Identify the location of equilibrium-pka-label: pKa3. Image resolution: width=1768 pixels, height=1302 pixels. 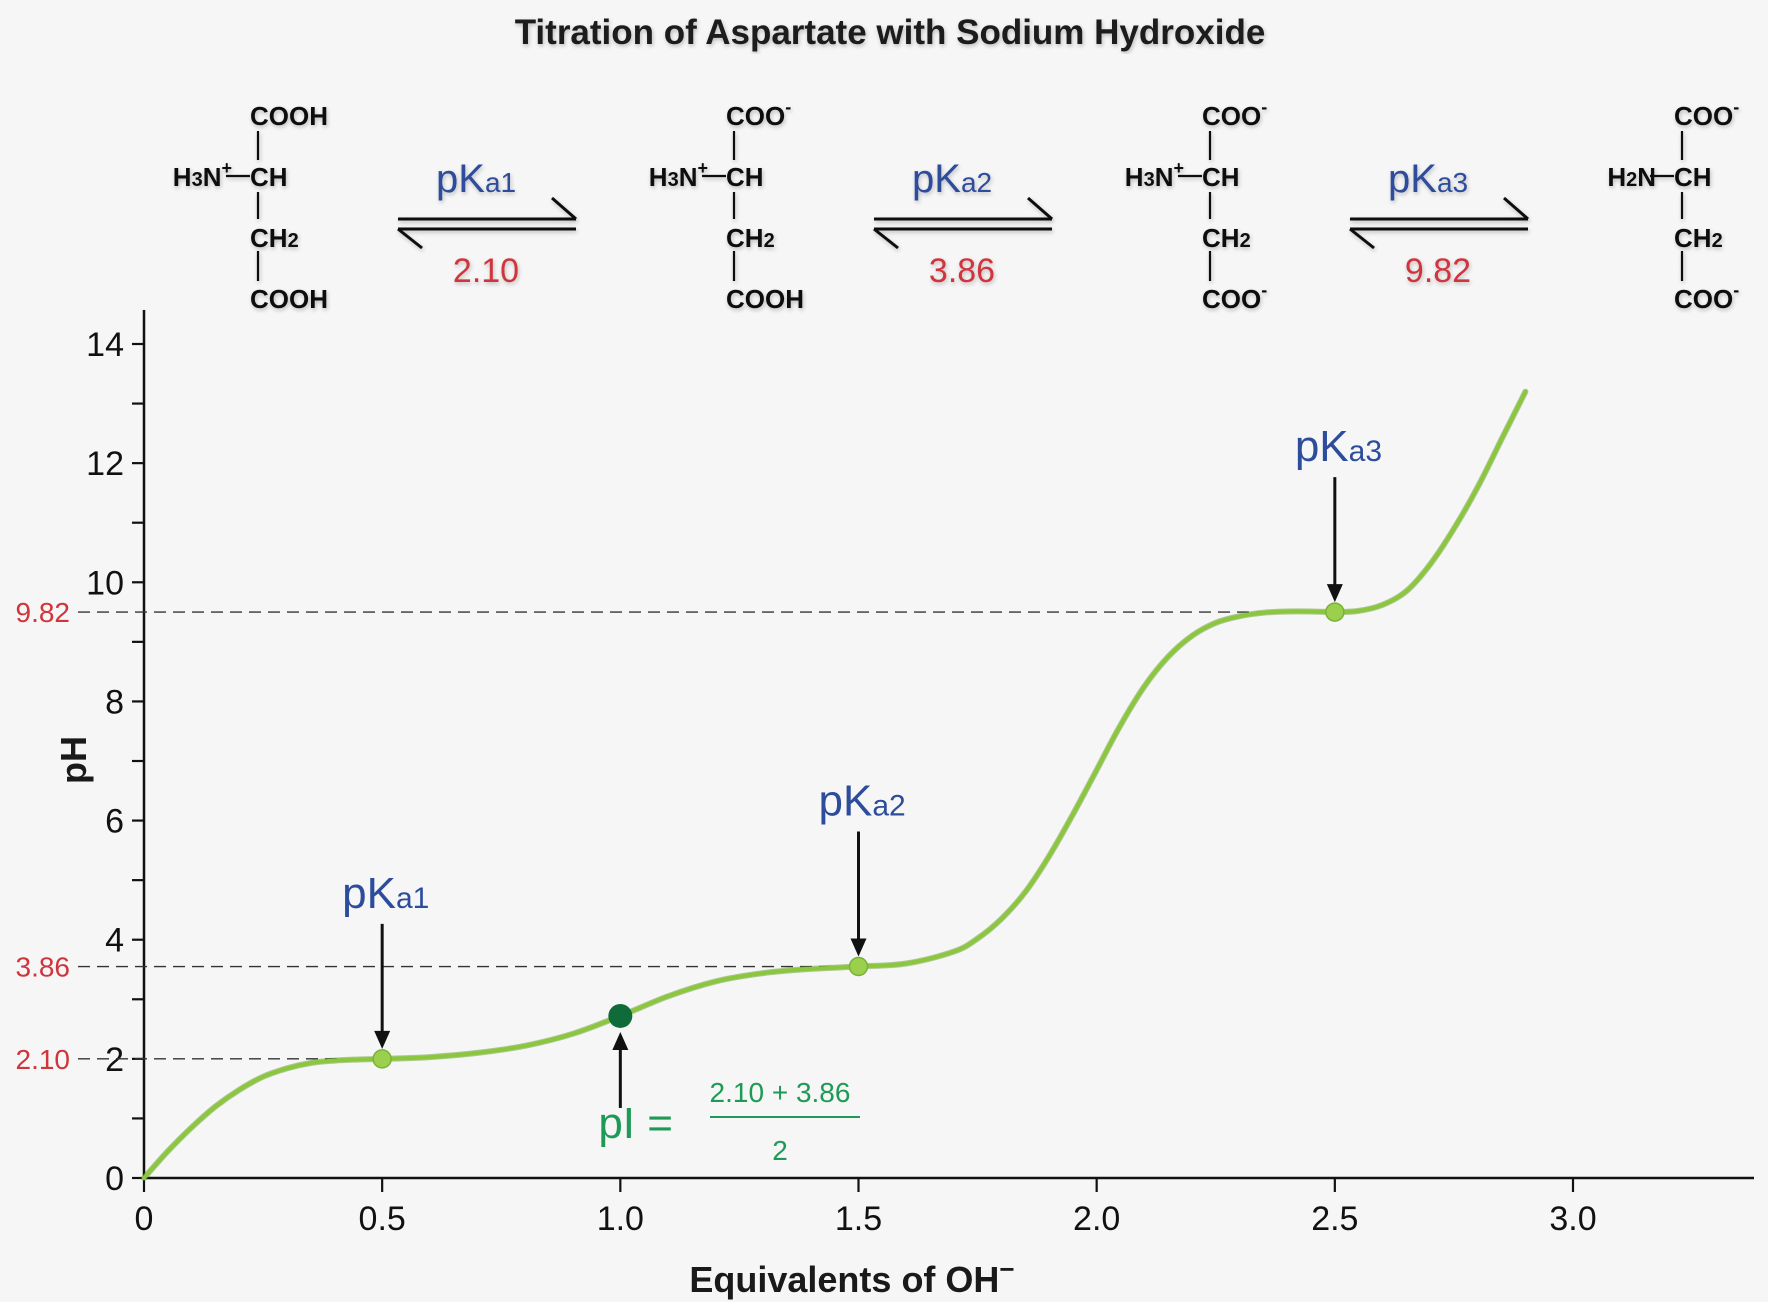
(1428, 179).